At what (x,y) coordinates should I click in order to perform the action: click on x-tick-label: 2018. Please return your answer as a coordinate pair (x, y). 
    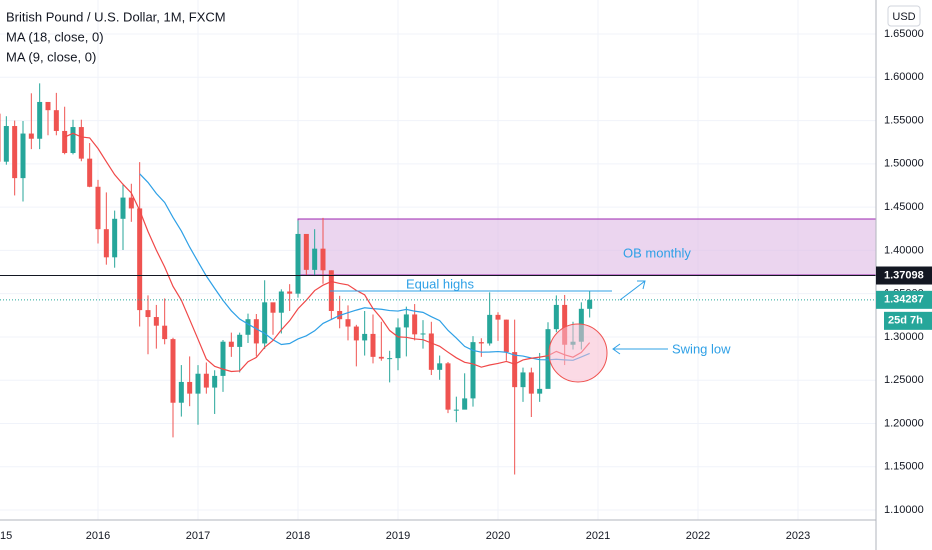
    Looking at the image, I should click on (298, 536).